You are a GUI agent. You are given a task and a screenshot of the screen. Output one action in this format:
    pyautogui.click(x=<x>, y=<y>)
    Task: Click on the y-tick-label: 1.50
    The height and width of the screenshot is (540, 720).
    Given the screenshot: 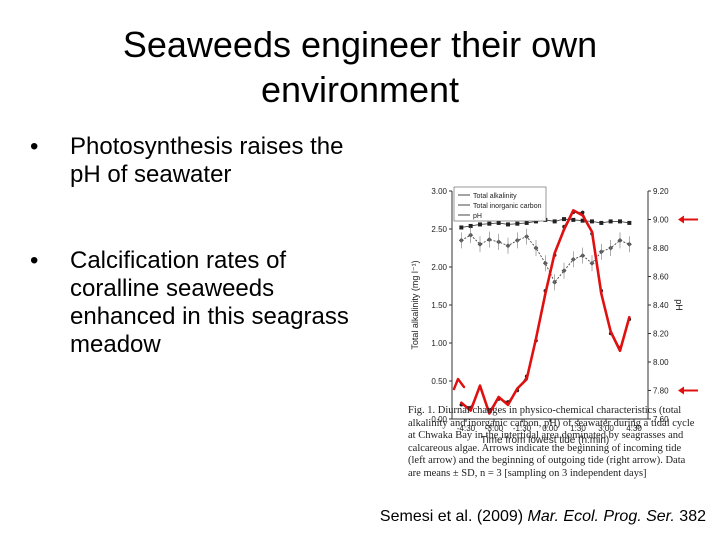 What is the action you would take?
    pyautogui.click(x=439, y=305)
    